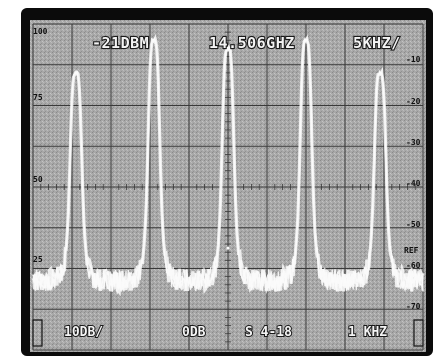 Image resolution: width=440 pixels, height=360 pixels. Describe the element at coordinates (413, 306) in the screenshot. I see `right-tick-label: -70` at that location.